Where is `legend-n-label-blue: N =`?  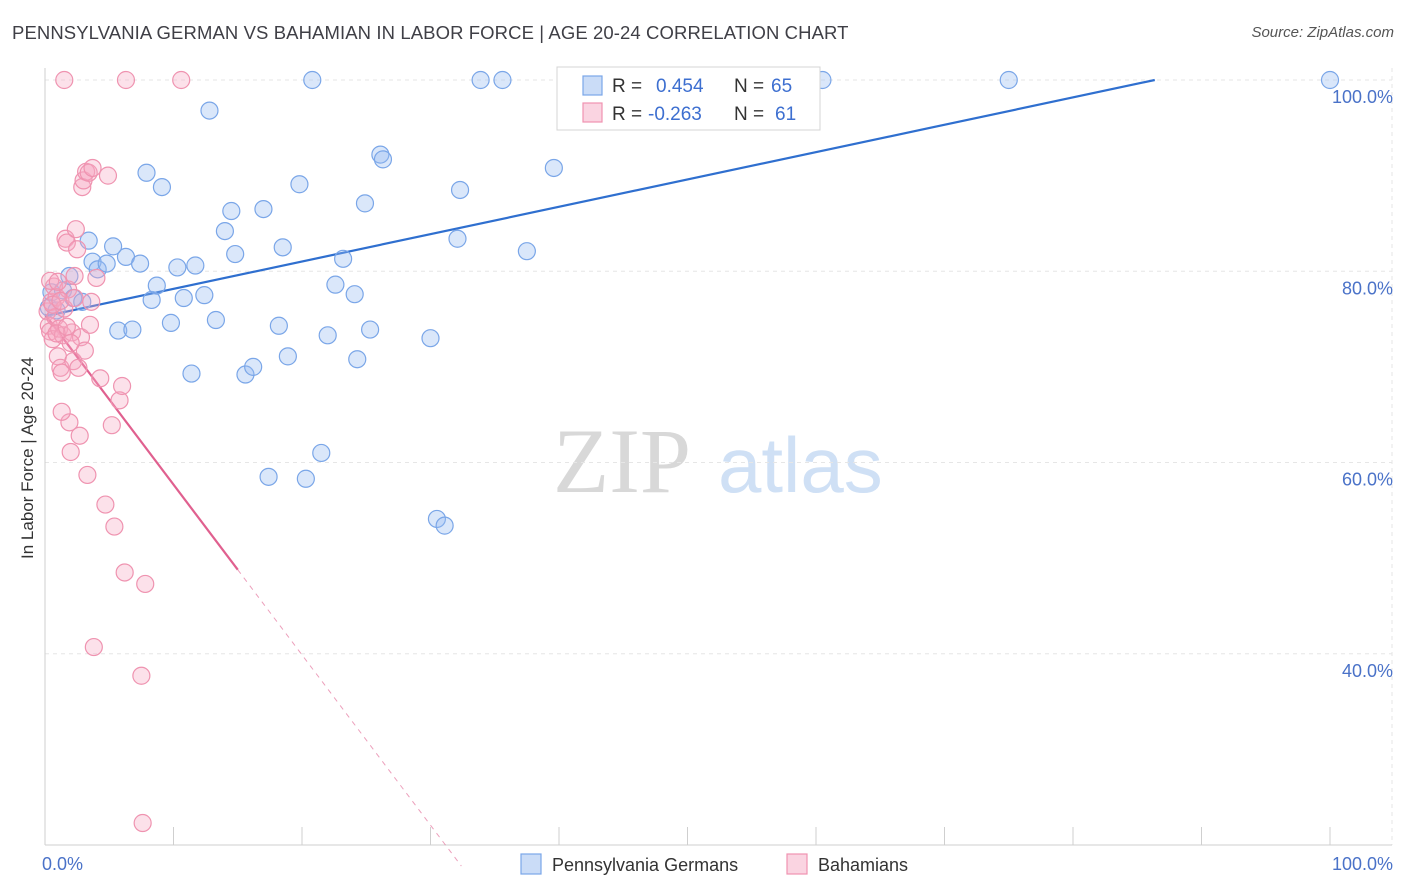 legend-n-label-blue: N = is located at coordinates (749, 86).